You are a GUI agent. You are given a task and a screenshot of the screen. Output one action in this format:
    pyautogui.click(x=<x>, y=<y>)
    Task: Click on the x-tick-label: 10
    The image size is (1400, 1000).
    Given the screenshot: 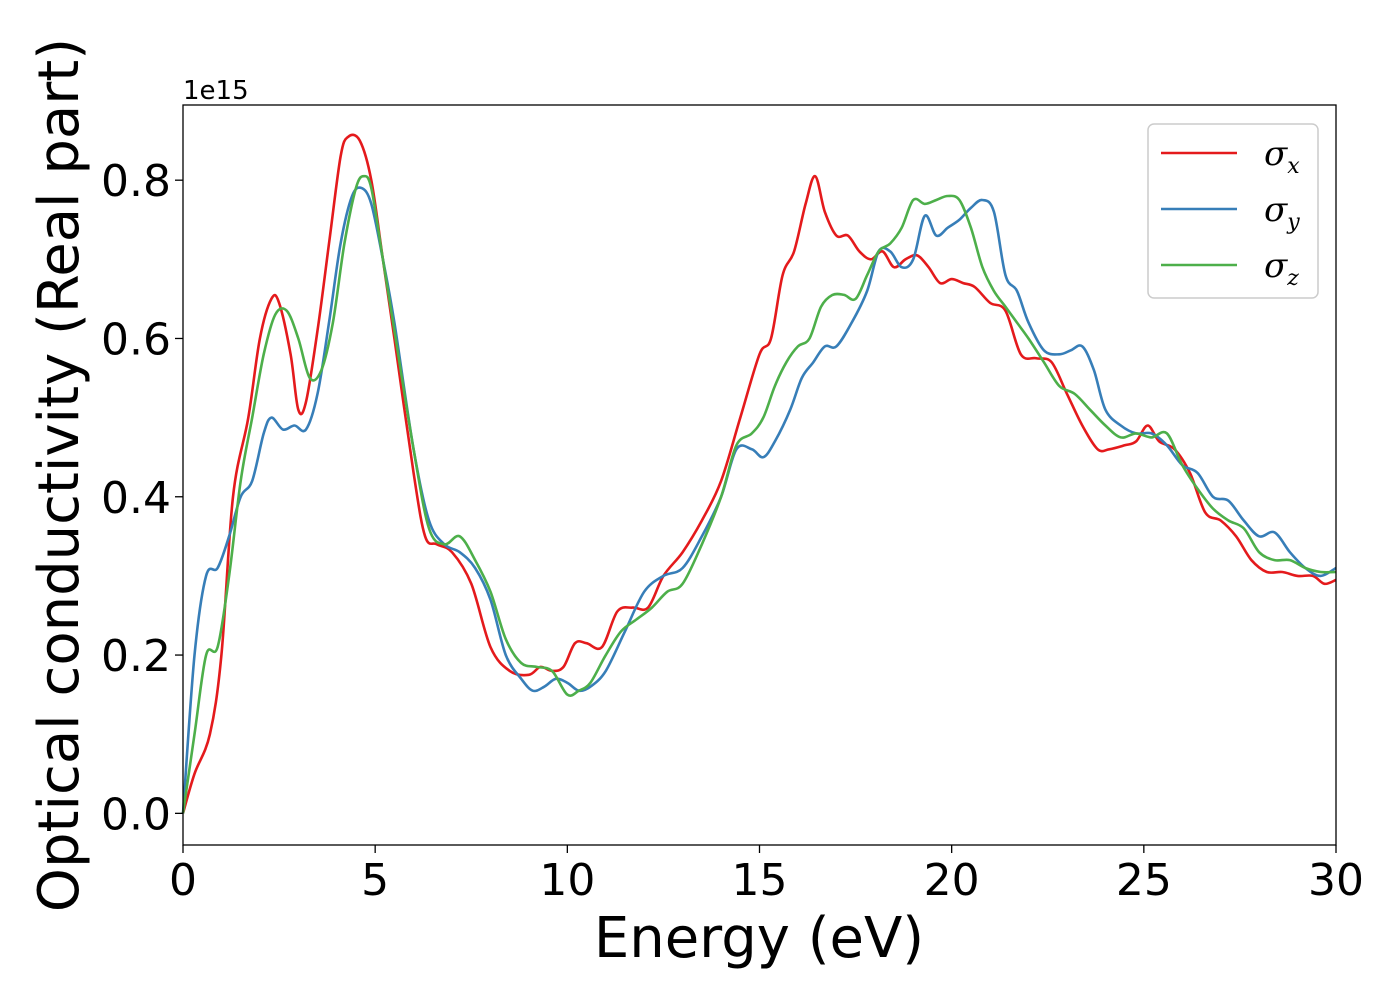 What is the action you would take?
    pyautogui.click(x=567, y=880)
    